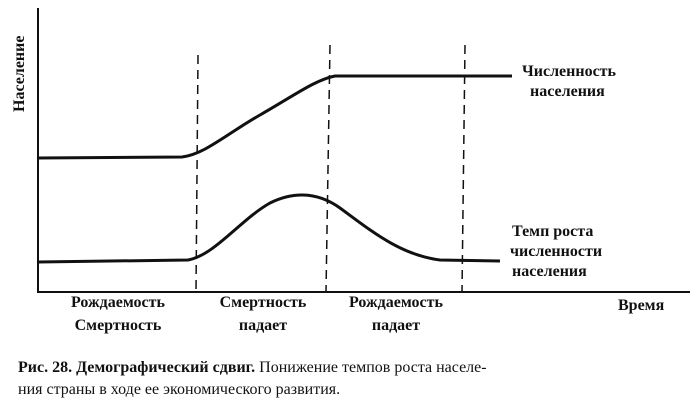 The height and width of the screenshot is (407, 697). What do you see at coordinates (274, 117) in the screenshot?
I see `population-curve` at bounding box center [274, 117].